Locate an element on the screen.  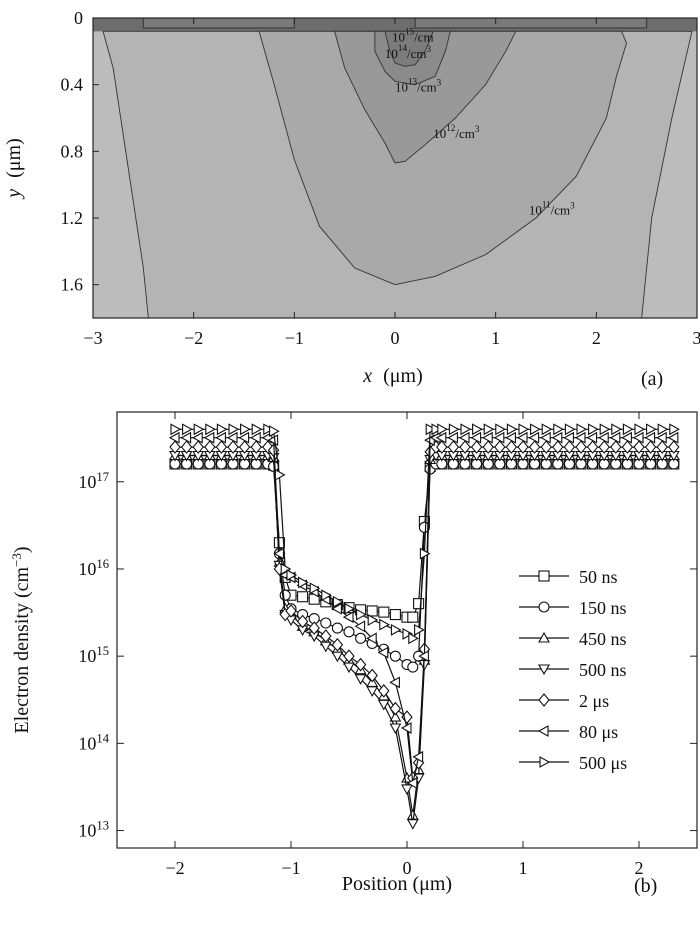
contour-x-tick-label: −2 is located at coordinates (193, 338).